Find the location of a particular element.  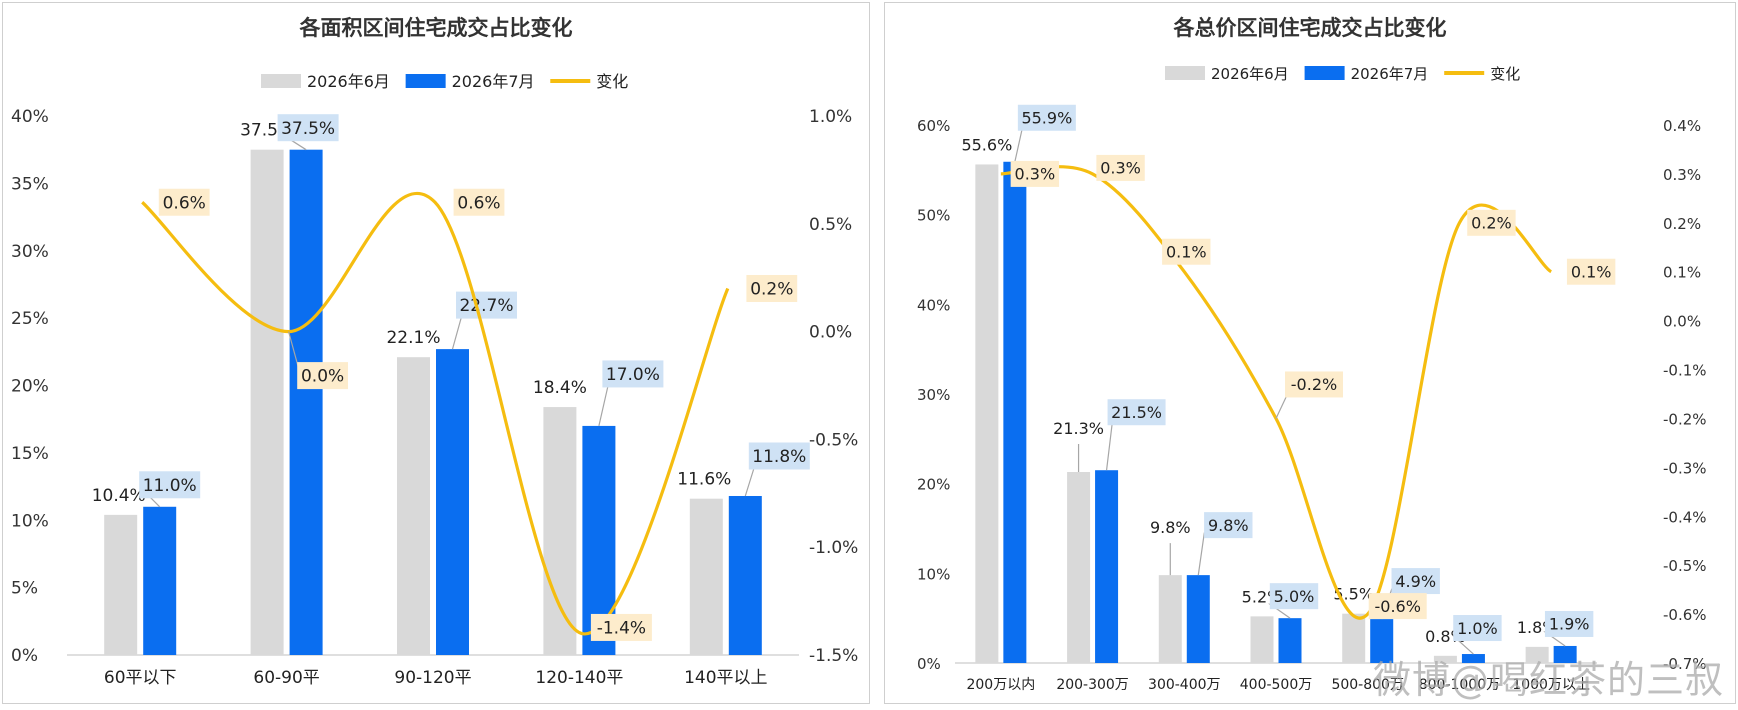

july-data-label: 5.0% is located at coordinates (1294, 596).